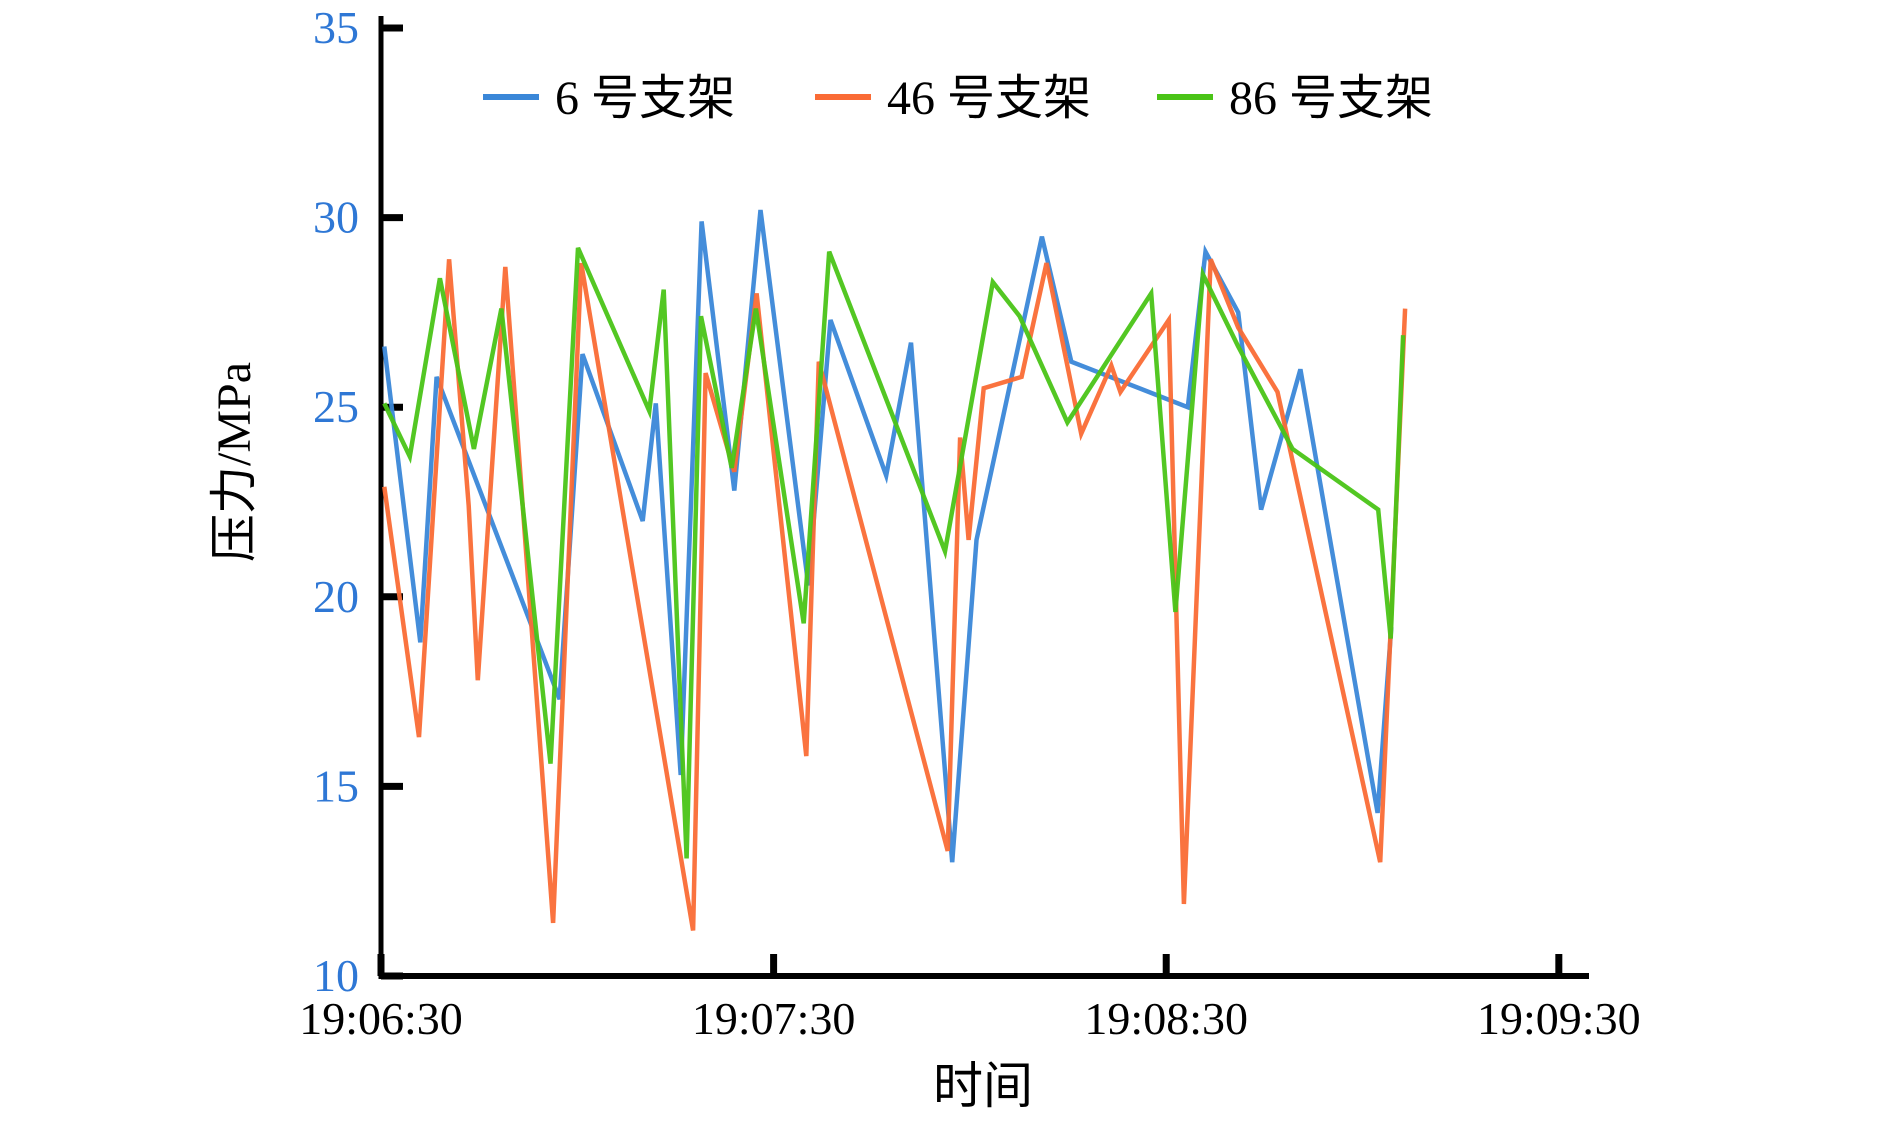 This screenshot has width=1890, height=1137. I want to click on y-tick-label: 25, so click(336, 406).